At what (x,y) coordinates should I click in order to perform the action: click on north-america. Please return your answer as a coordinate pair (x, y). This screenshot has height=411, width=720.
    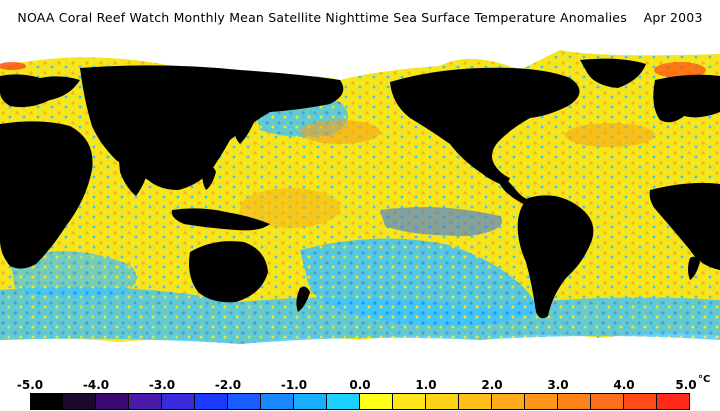
    Looking at the image, I should click on (485, 126).